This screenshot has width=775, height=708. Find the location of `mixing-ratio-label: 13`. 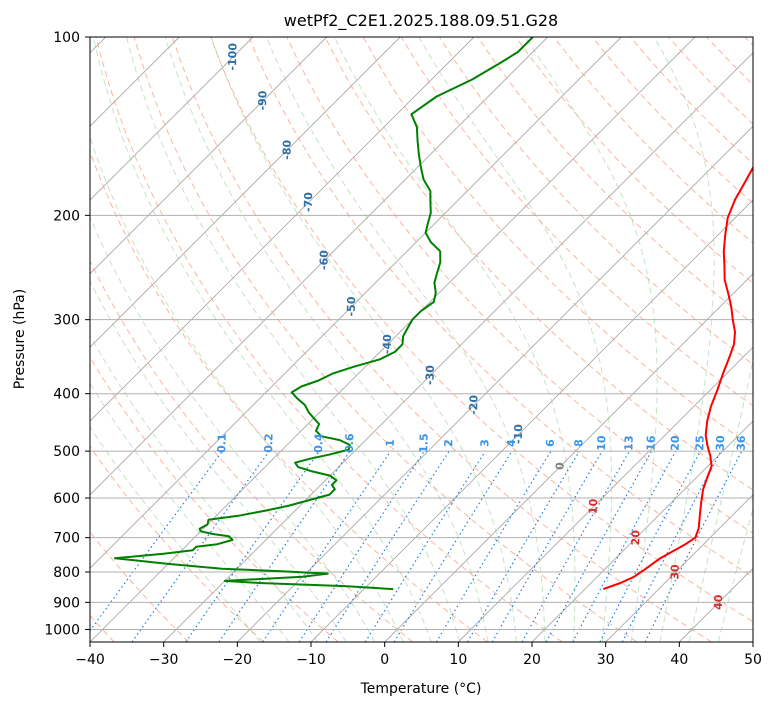

mixing-ratio-label: 13 is located at coordinates (628, 443).